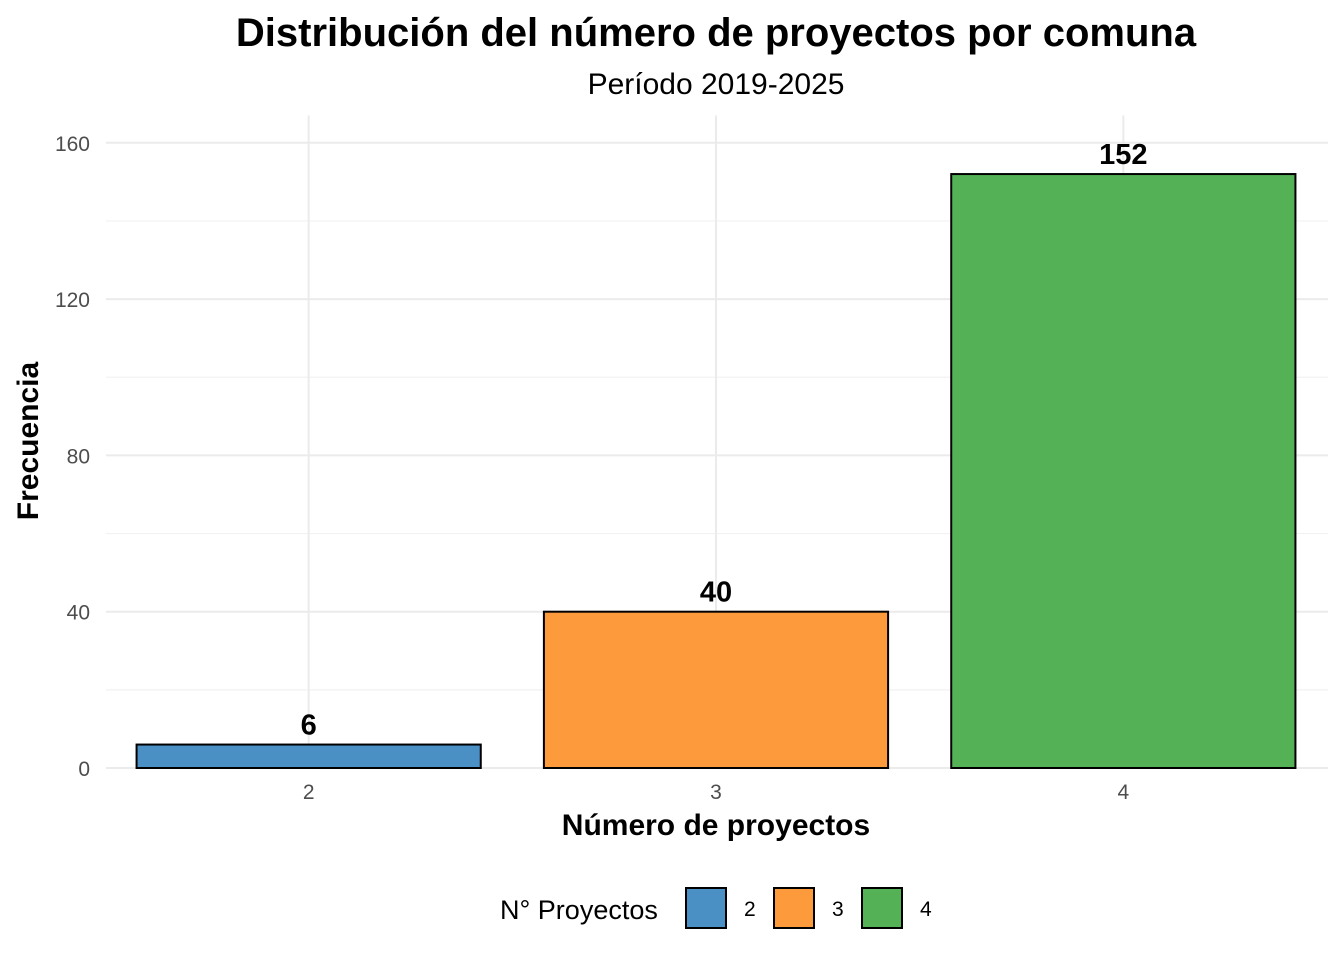 Image resolution: width=1344 pixels, height=960 pixels. I want to click on y-tick-label: 80, so click(78, 456).